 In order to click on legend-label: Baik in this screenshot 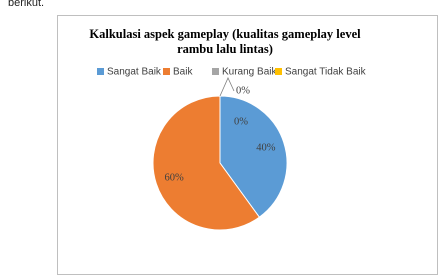, I will do `click(183, 72)`.